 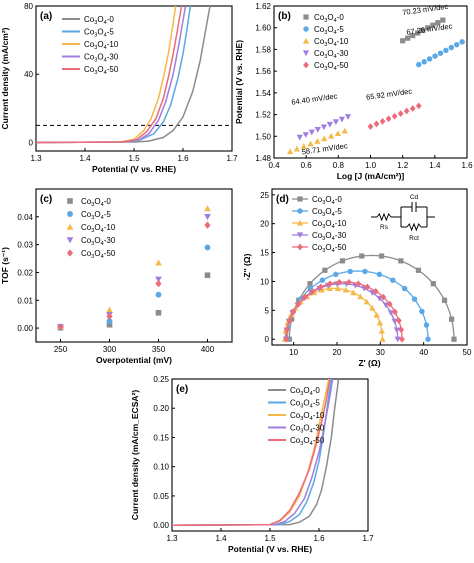 What do you see at coordinates (324, 148) in the screenshot?
I see `slope-annotation: 58.71 mV/dec` at bounding box center [324, 148].